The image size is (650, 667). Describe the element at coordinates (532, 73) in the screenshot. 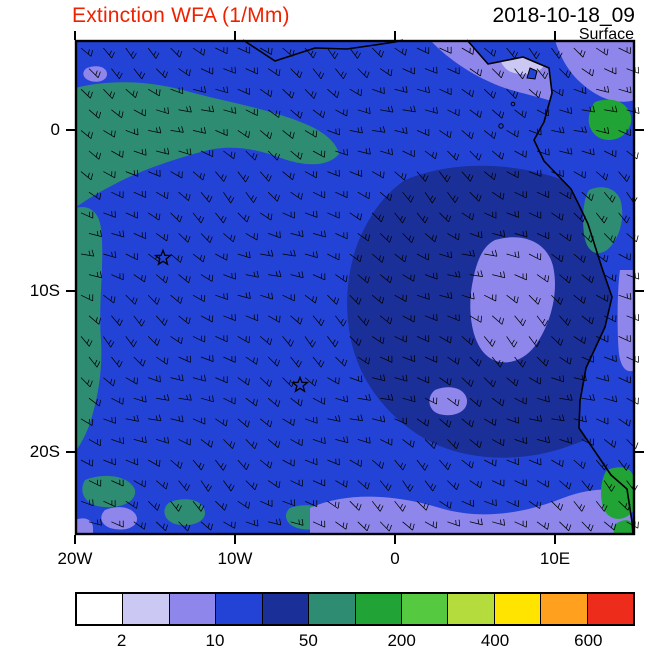

I see `bioko-island` at that location.